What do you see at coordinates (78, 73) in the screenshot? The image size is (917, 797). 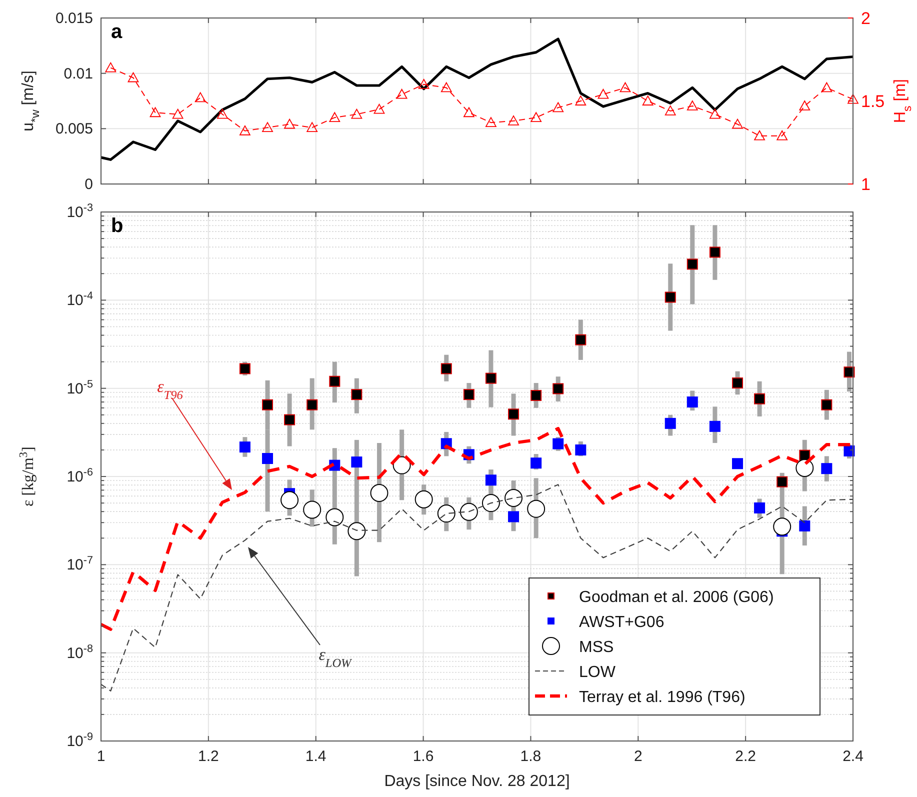 I see `y-tick-label: 0.01` at bounding box center [78, 73].